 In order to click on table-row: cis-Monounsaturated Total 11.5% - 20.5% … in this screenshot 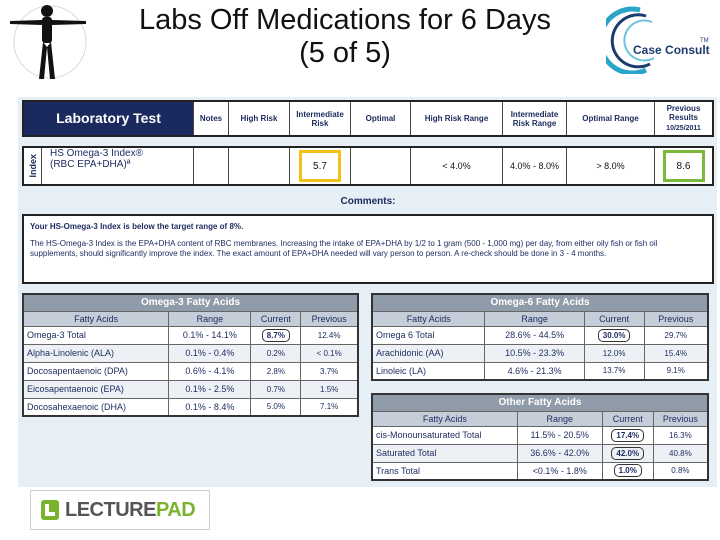, I will do `click(540, 435)`.